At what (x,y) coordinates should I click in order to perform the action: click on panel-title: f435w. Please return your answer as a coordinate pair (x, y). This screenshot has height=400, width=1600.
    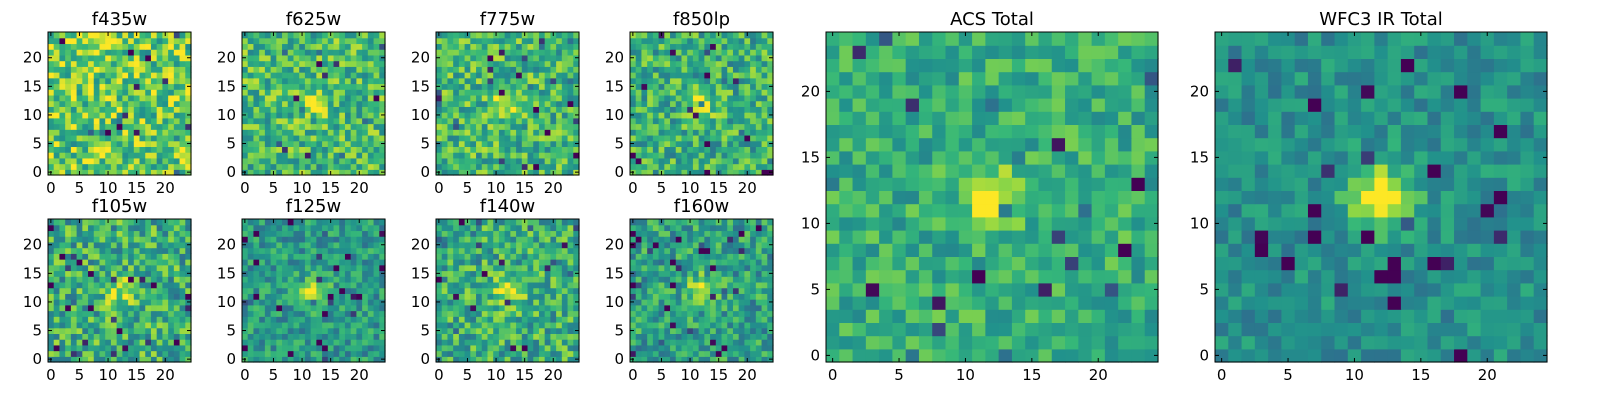
    Looking at the image, I should click on (119, 19).